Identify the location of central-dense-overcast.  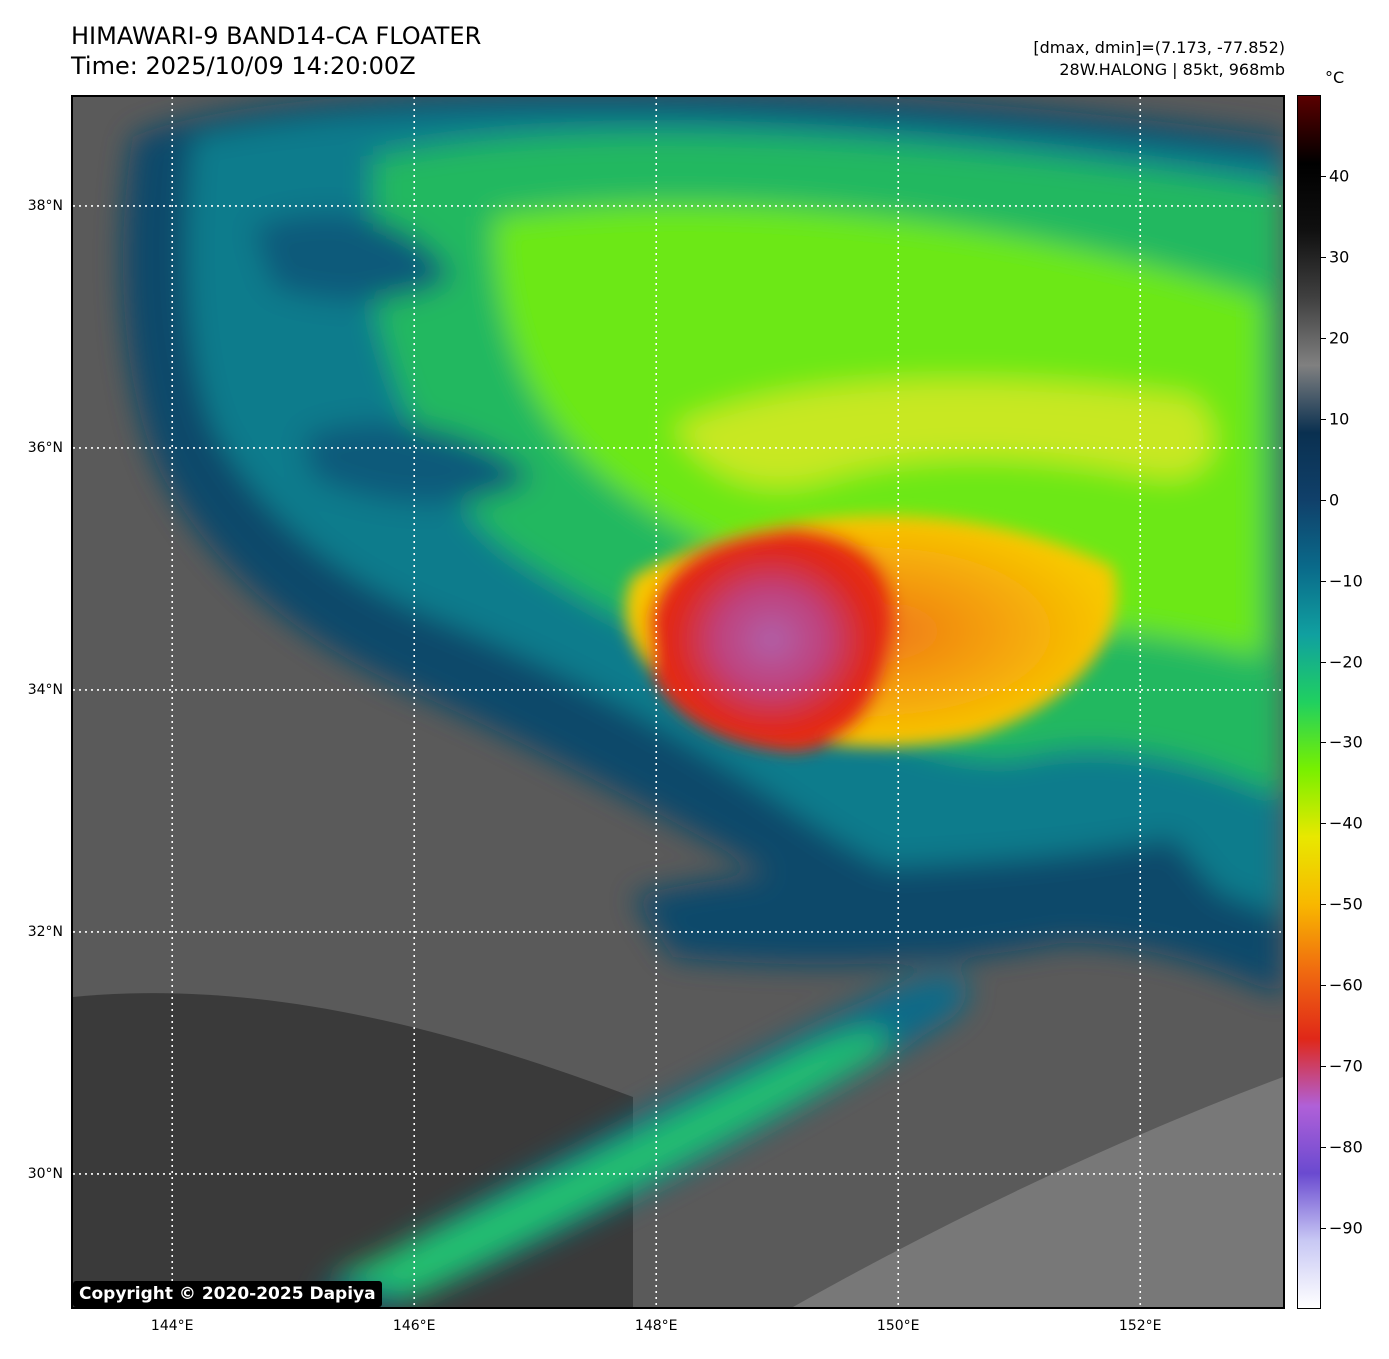
(871, 633).